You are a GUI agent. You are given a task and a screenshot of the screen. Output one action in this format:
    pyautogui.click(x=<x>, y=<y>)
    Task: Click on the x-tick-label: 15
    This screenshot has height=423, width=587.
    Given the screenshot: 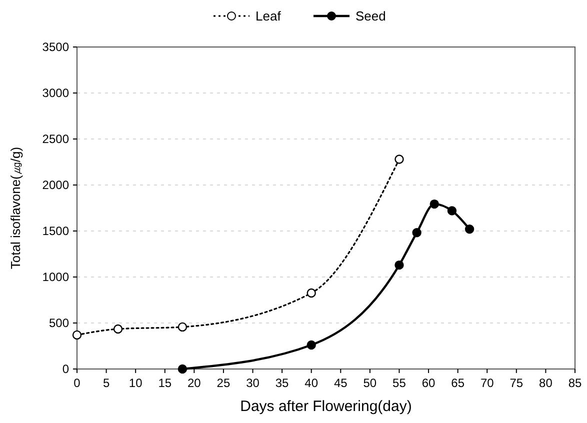 What is the action you would take?
    pyautogui.click(x=165, y=383)
    